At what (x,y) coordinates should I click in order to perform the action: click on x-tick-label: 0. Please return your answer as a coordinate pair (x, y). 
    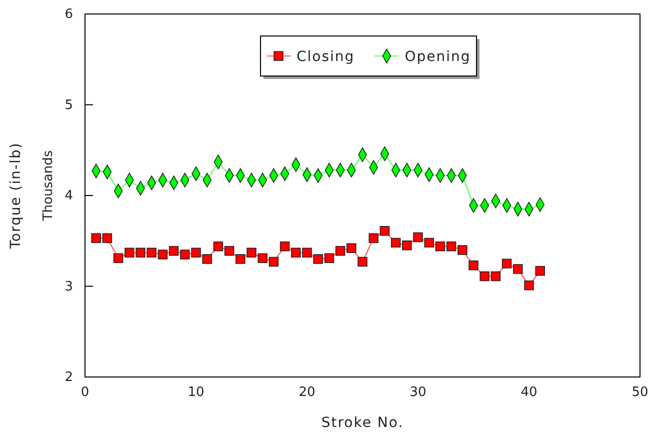
    Looking at the image, I should click on (85, 392).